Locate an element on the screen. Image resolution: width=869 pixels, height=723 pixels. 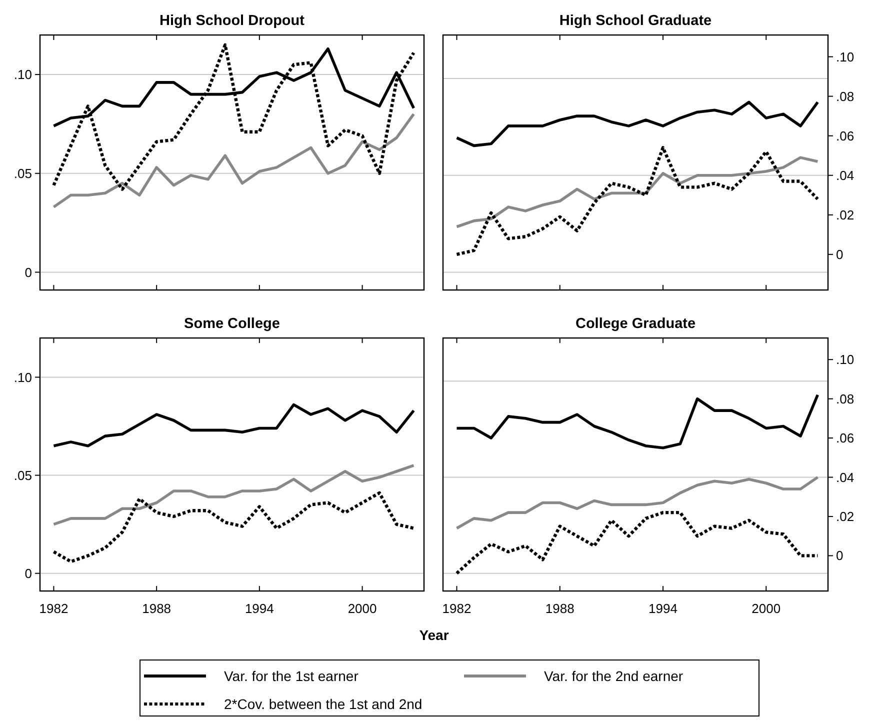
legend-label: 2*Cov. between the 1st and 2nd is located at coordinates (323, 704).